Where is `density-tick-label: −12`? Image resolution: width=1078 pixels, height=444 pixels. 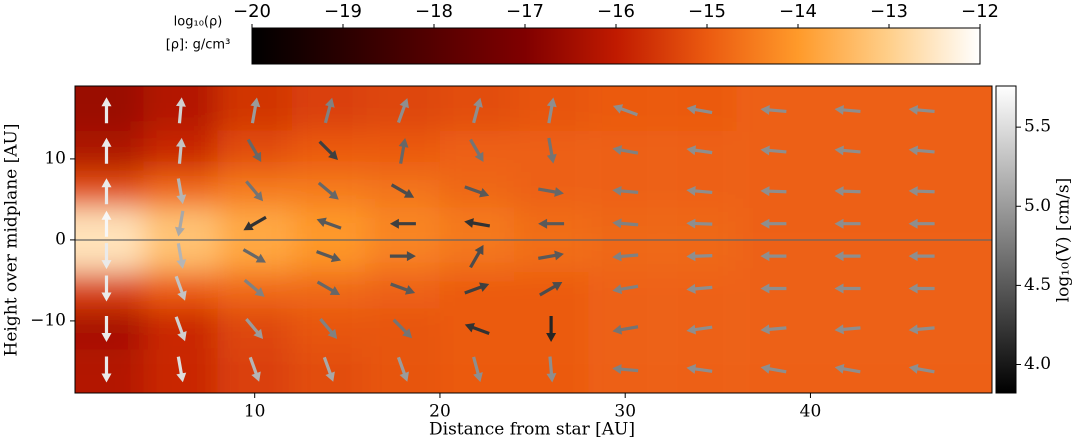 density-tick-label: −12 is located at coordinates (980, 11).